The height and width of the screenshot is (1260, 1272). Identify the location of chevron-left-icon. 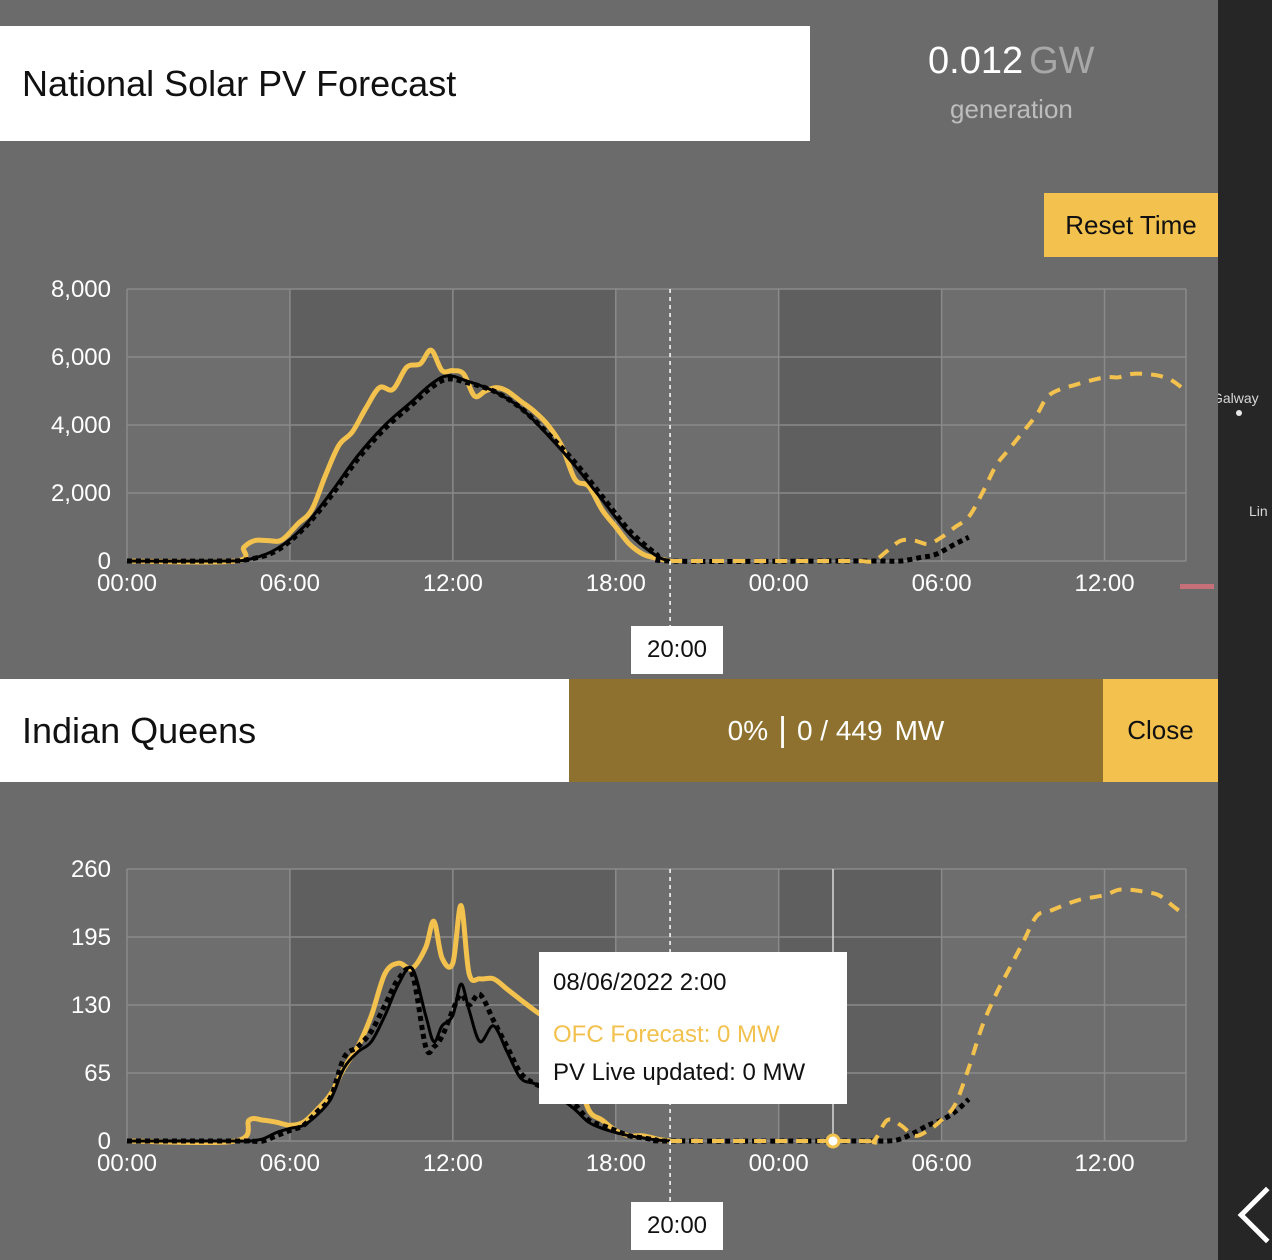
(1254, 1215).